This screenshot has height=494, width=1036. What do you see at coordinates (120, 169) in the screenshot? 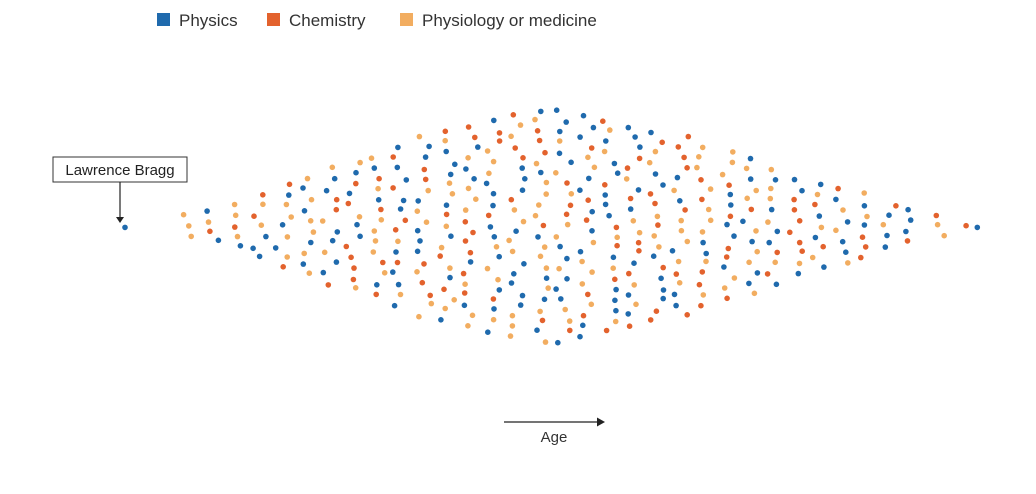
I see `annotation-box` at bounding box center [120, 169].